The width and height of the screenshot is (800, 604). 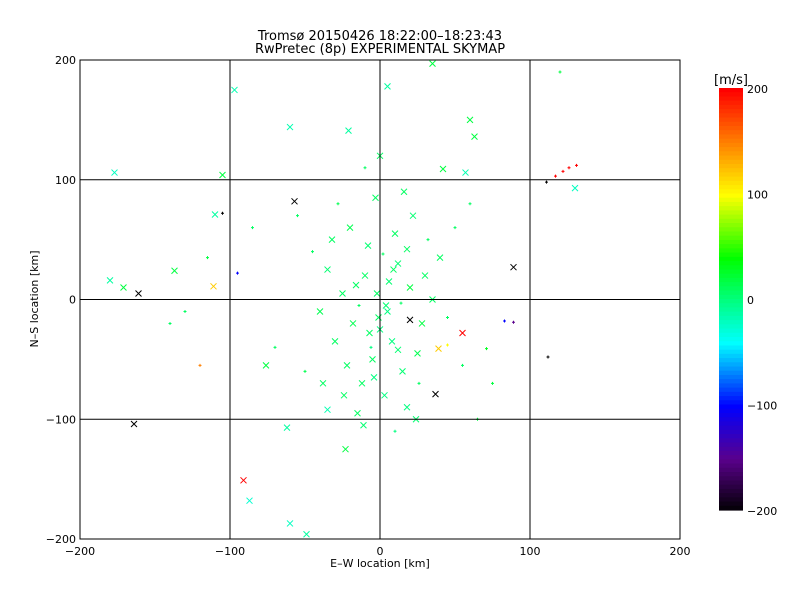 What do you see at coordinates (530, 551) in the screenshot?
I see `x-tick-label: 100` at bounding box center [530, 551].